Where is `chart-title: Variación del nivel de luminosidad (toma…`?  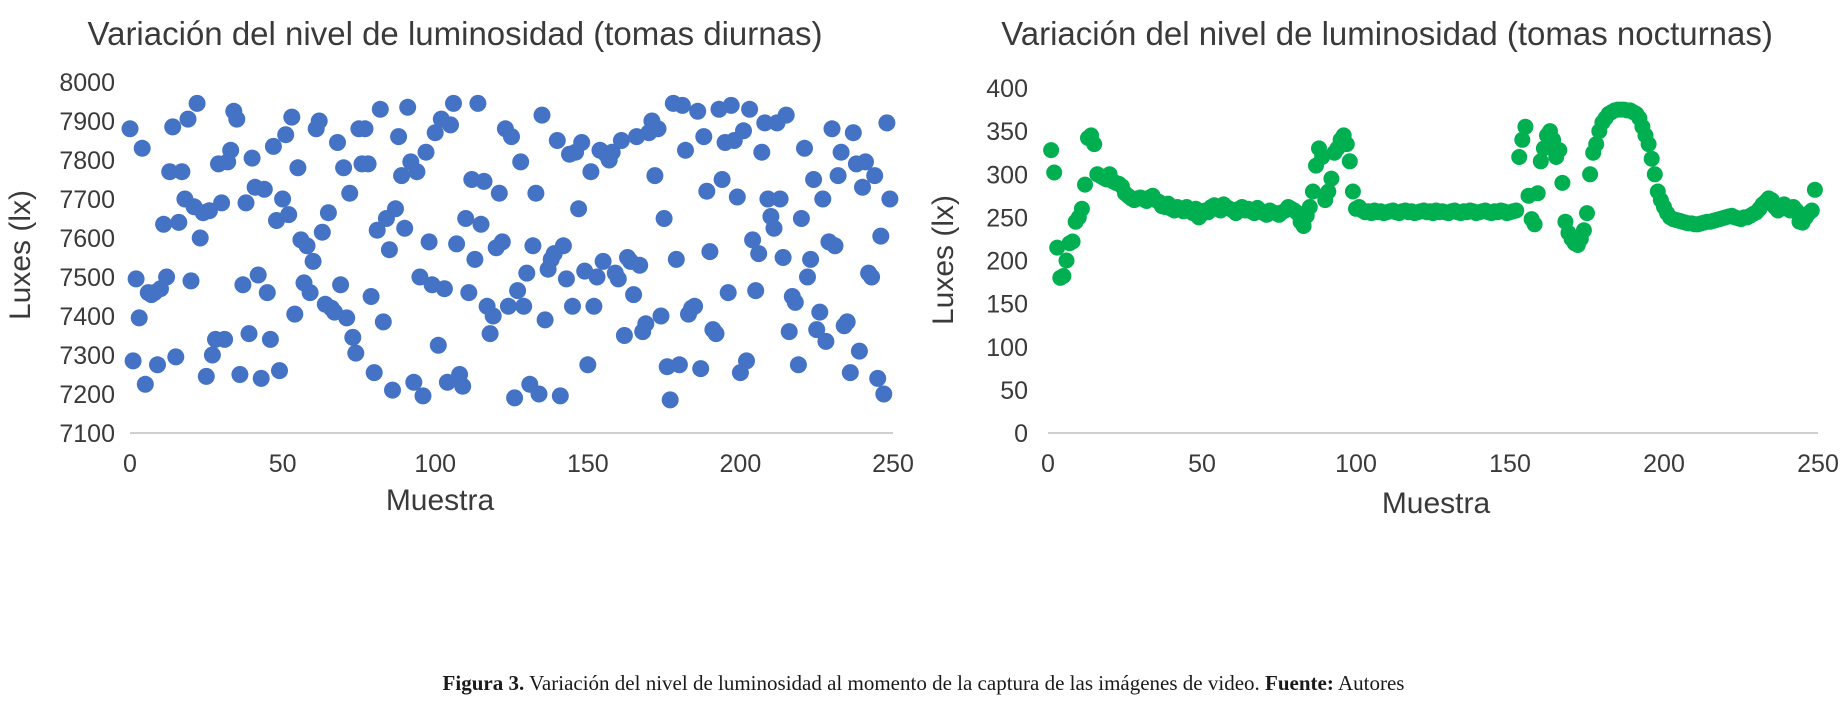 chart-title: Variación del nivel de luminosidad (toma… is located at coordinates (1387, 33).